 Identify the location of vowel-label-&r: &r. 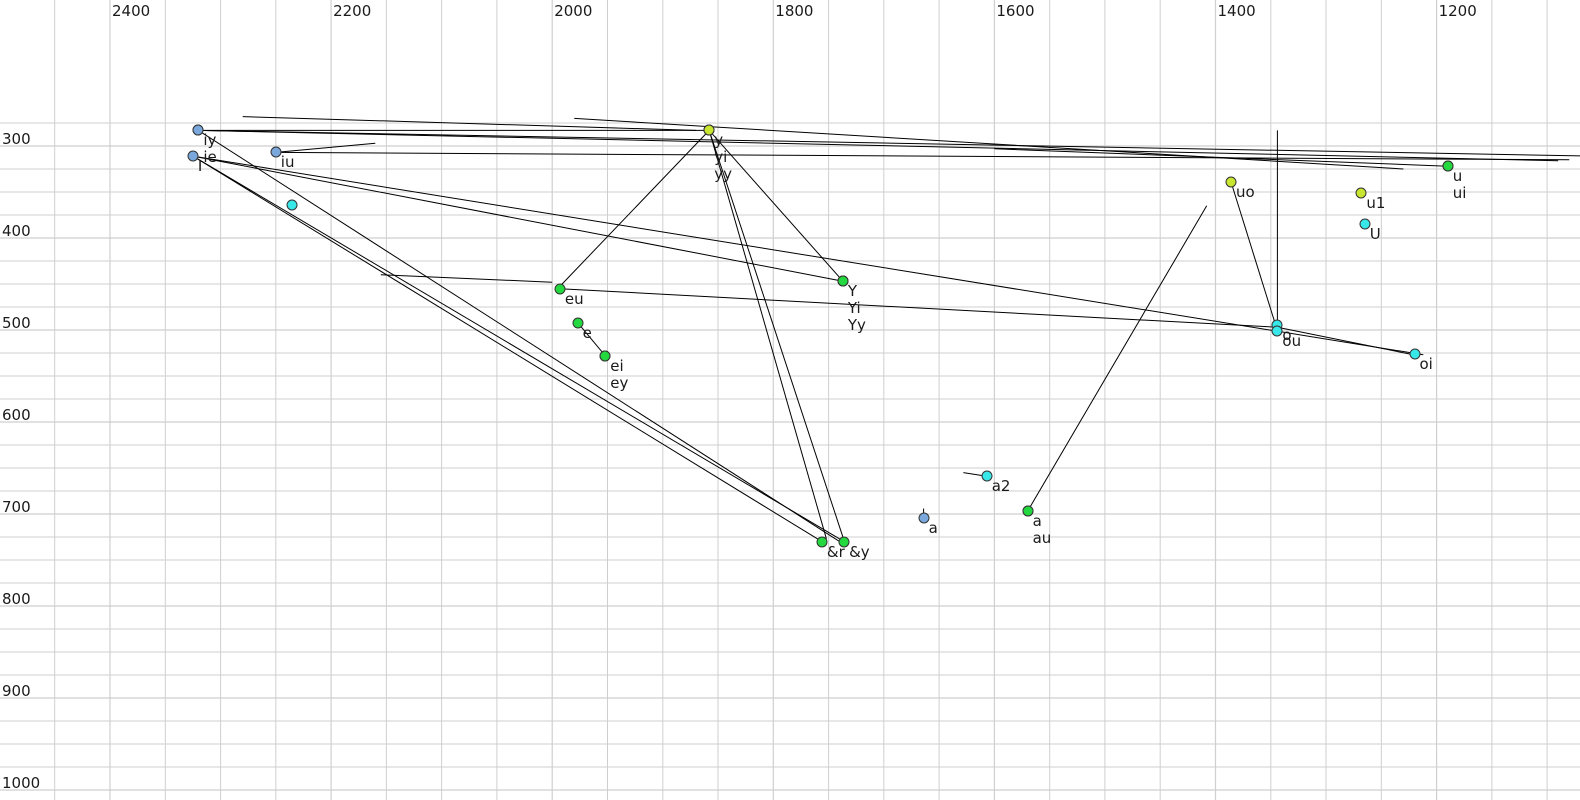
(835, 551).